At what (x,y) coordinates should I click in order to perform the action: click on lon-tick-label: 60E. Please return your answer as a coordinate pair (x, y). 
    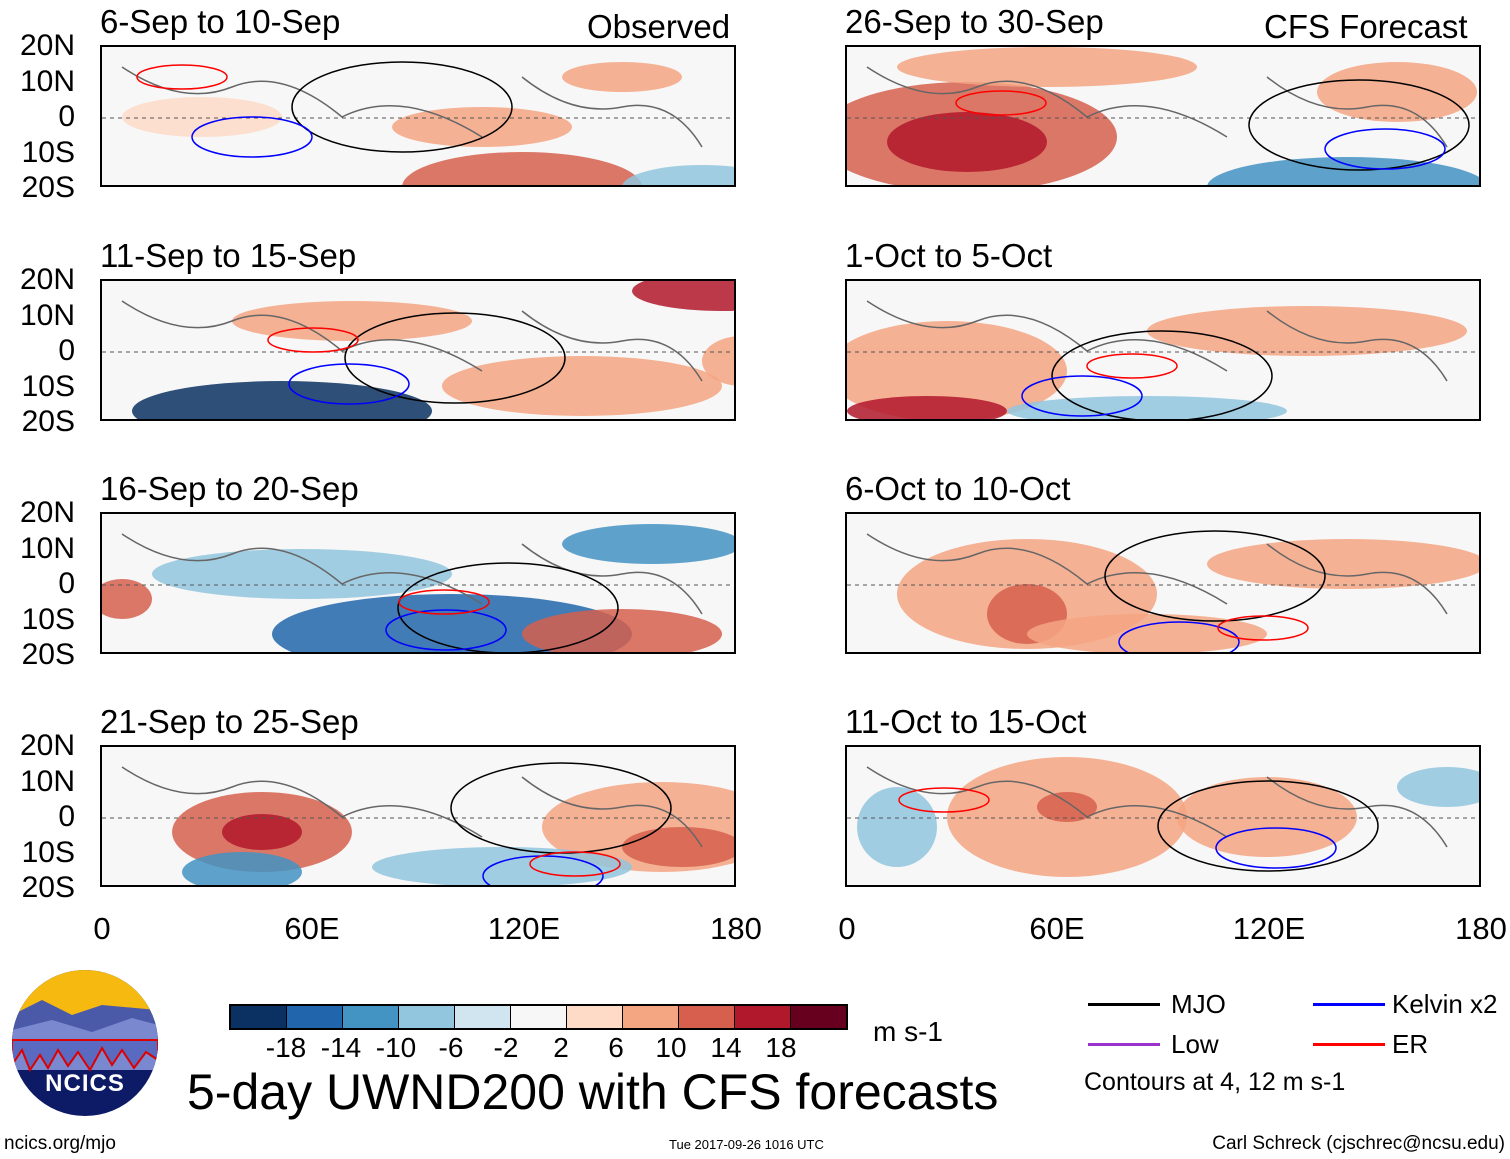
    Looking at the image, I should click on (1057, 928).